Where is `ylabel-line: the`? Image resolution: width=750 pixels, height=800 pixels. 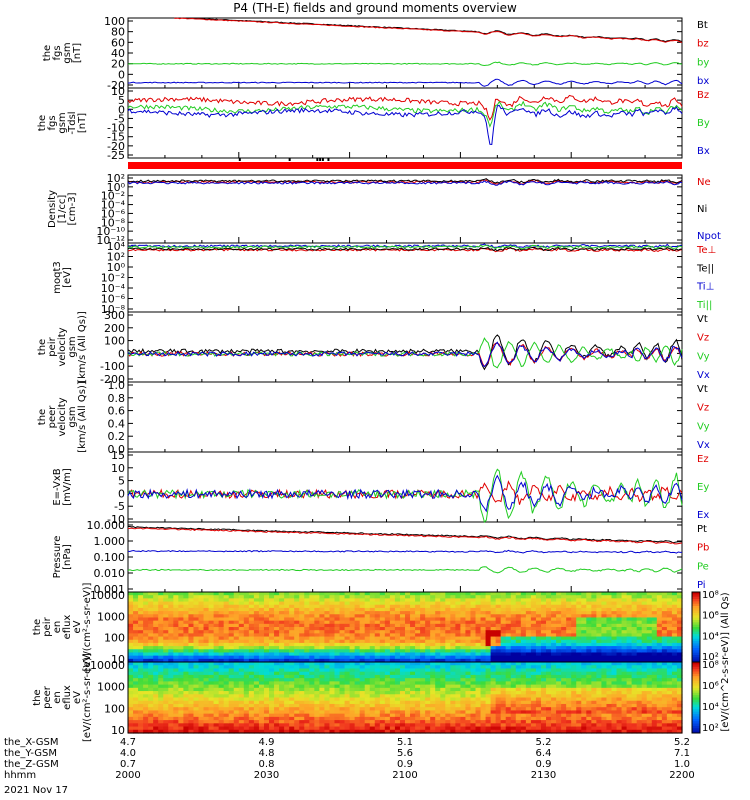 ylabel-line: the is located at coordinates (42, 123).